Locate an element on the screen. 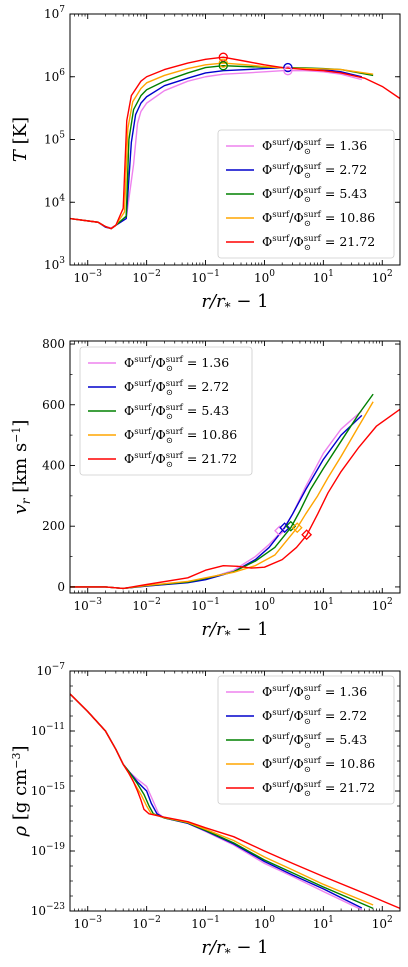  y-tick-label: 400 is located at coordinates (53, 465).